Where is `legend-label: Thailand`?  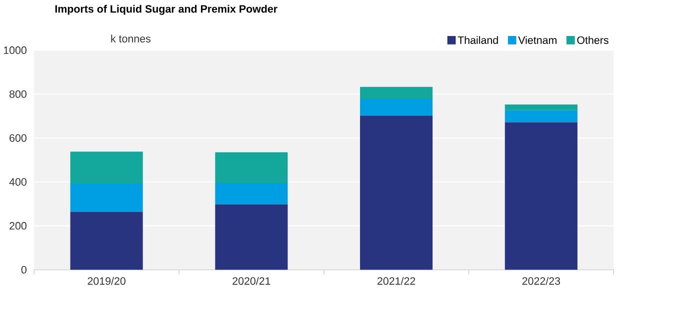
legend-label: Thailand is located at coordinates (478, 40).